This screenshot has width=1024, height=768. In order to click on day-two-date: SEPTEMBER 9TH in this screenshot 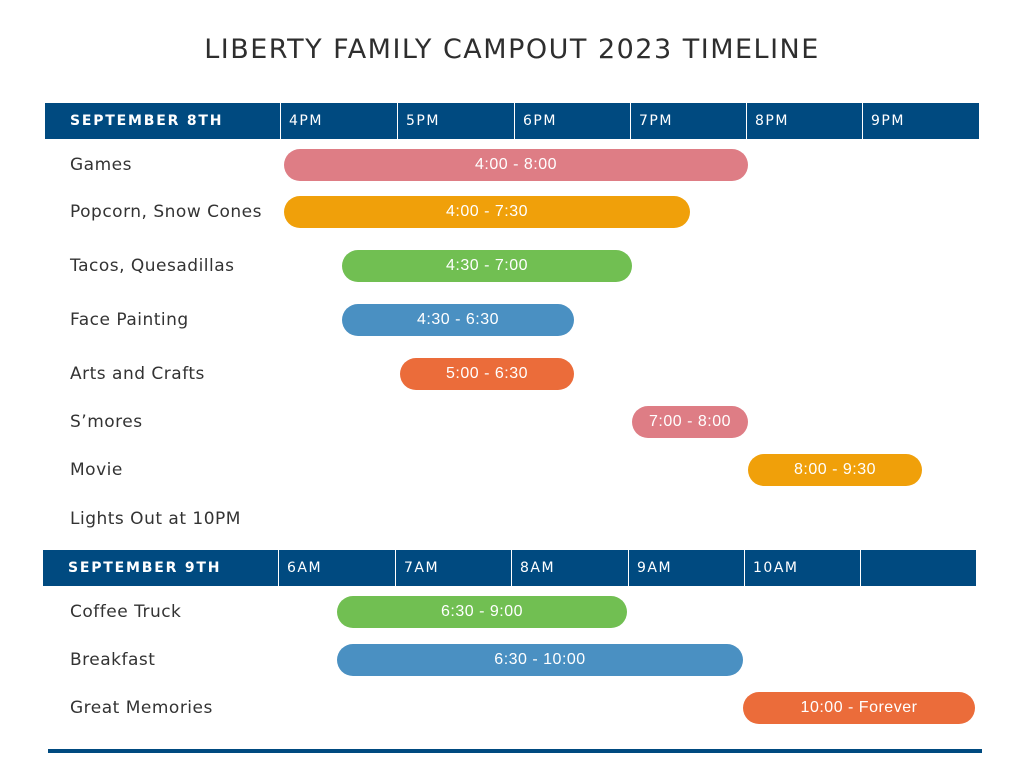, I will do `click(145, 568)`.